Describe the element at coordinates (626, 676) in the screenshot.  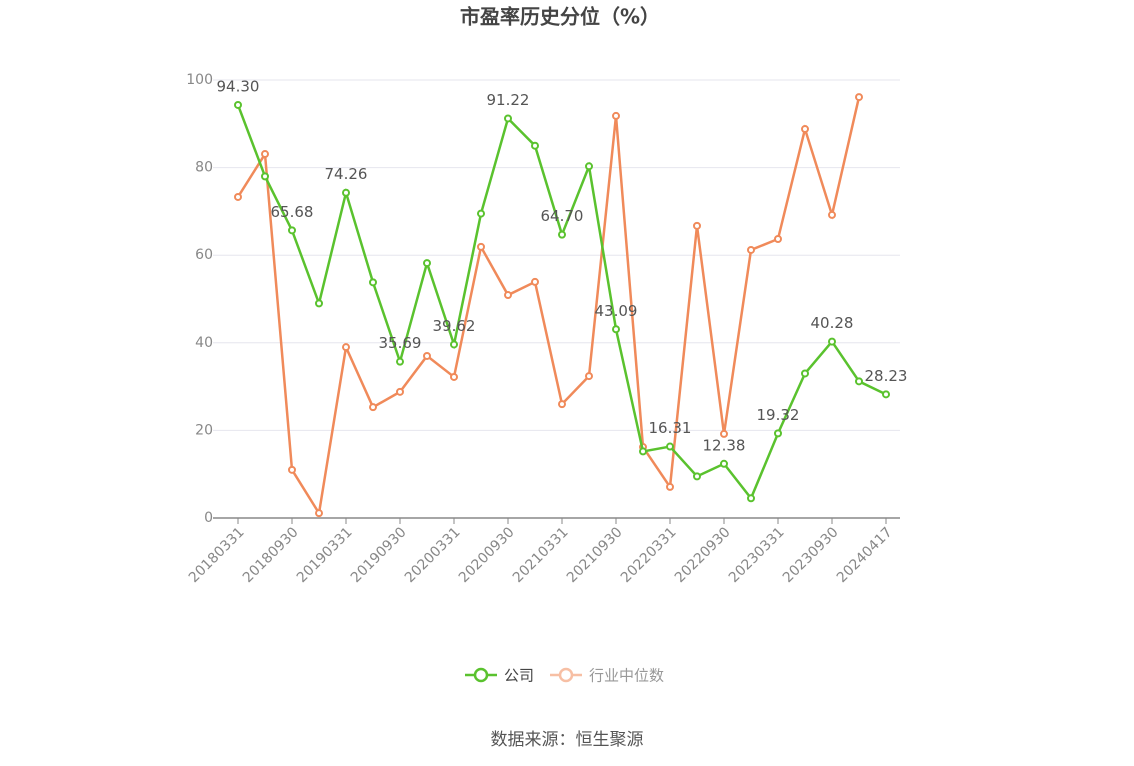
I see `legend-label: 行业中位数` at that location.